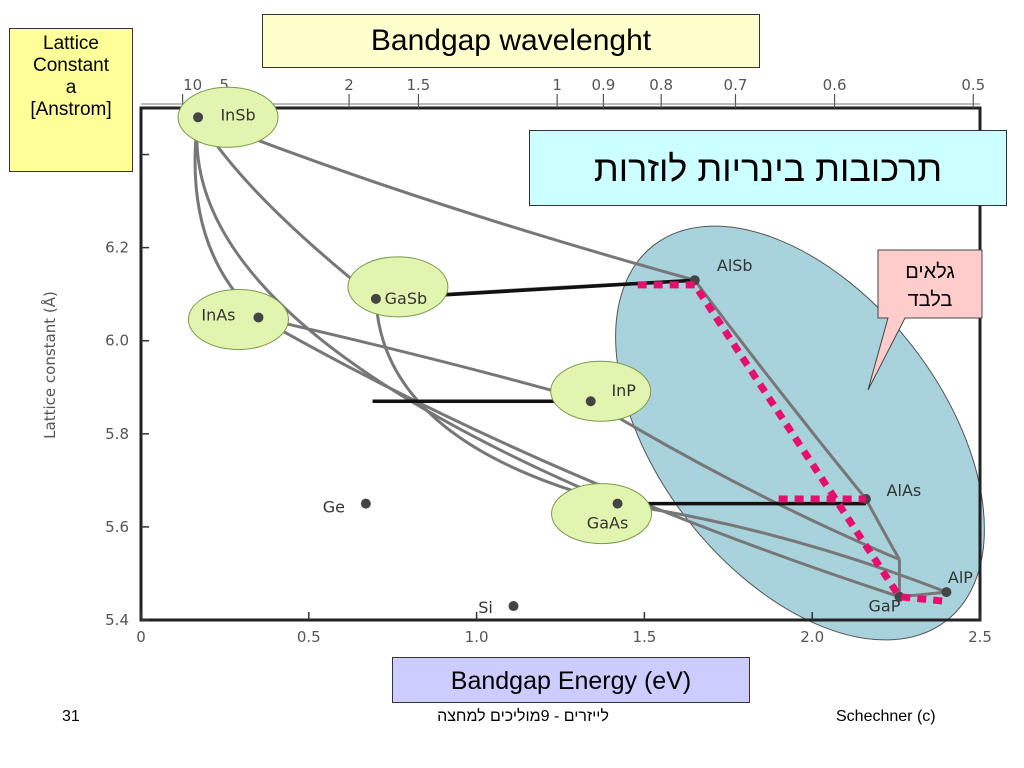 The width and height of the screenshot is (1024, 768). What do you see at coordinates (365, 503) in the screenshot?
I see `point-ge` at bounding box center [365, 503].